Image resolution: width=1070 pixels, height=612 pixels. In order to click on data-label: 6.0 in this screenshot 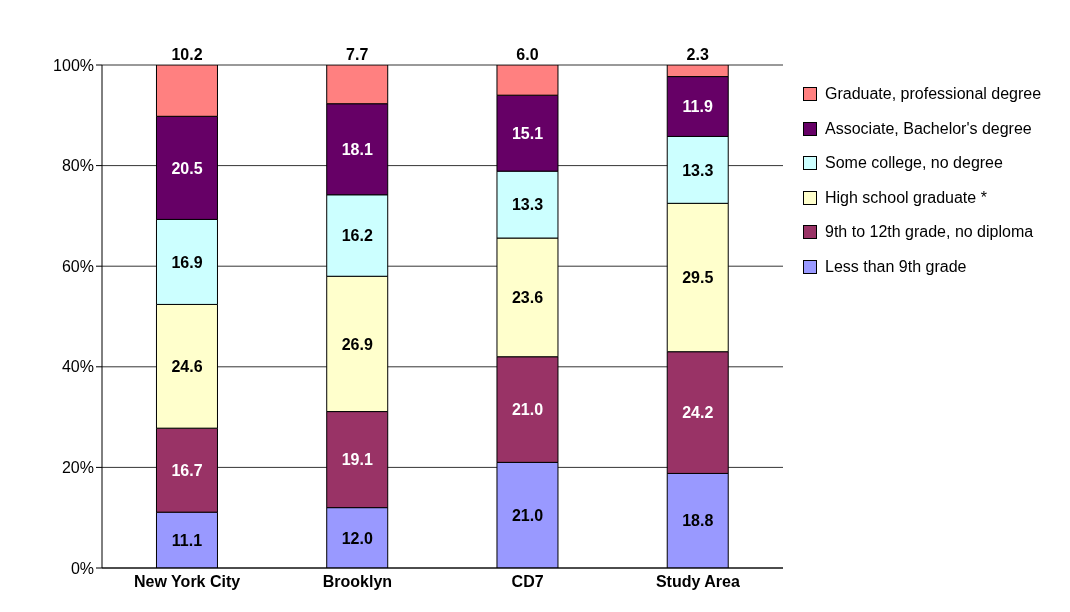, I will do `click(527, 54)`.